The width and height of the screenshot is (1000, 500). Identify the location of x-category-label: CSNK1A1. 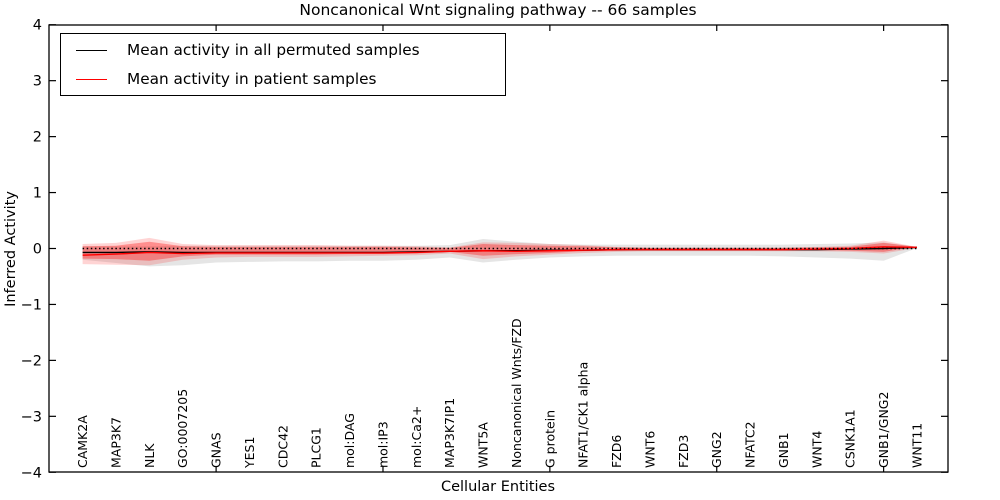
(850, 438).